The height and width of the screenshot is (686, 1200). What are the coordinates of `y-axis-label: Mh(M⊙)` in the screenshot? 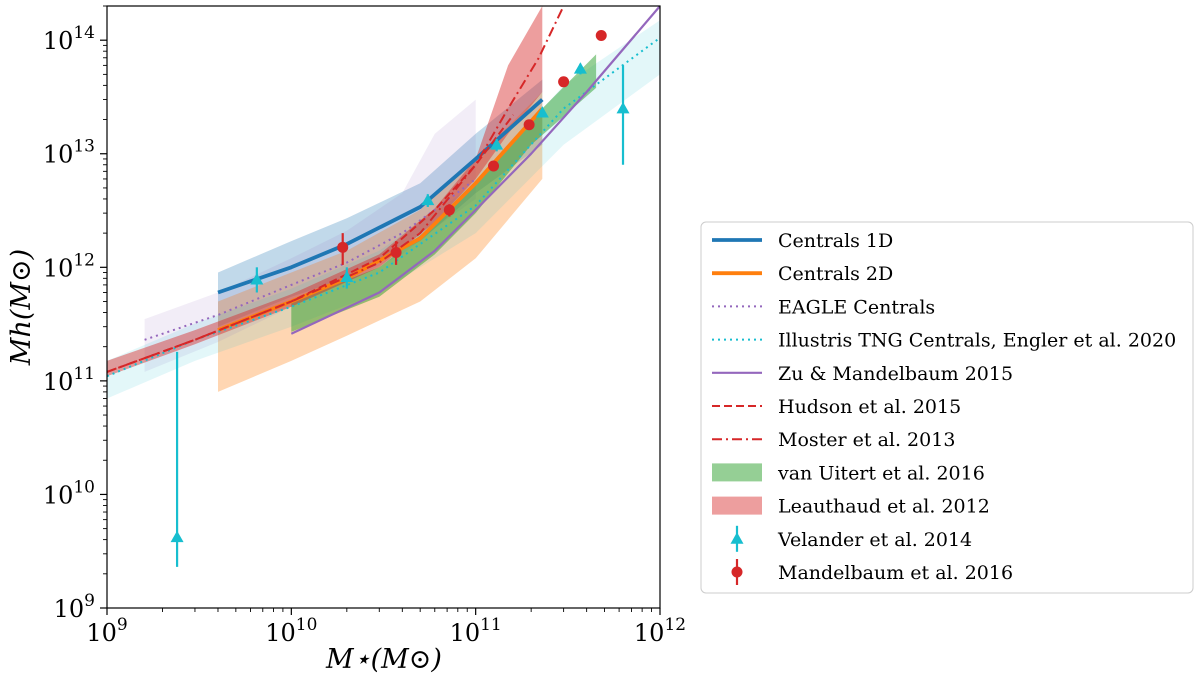 It's located at (21, 307).